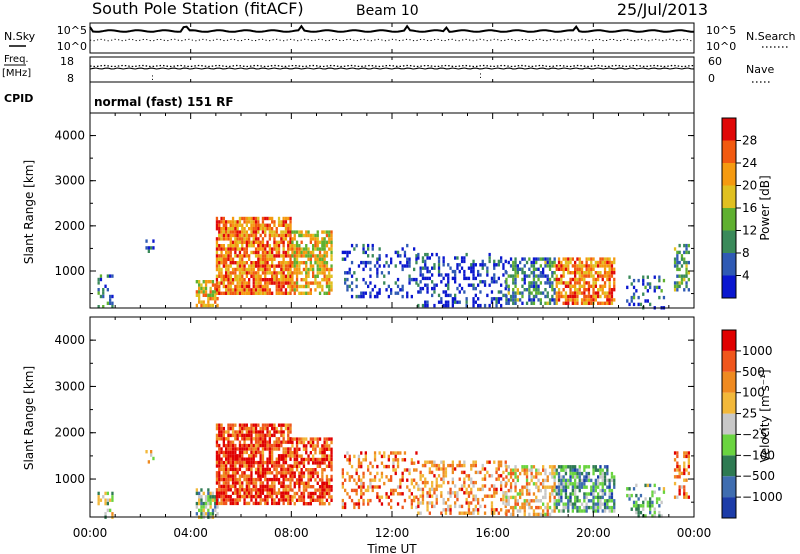 This screenshot has width=800, height=554. I want to click on colorbar-tick-label: 1000, so click(757, 351).